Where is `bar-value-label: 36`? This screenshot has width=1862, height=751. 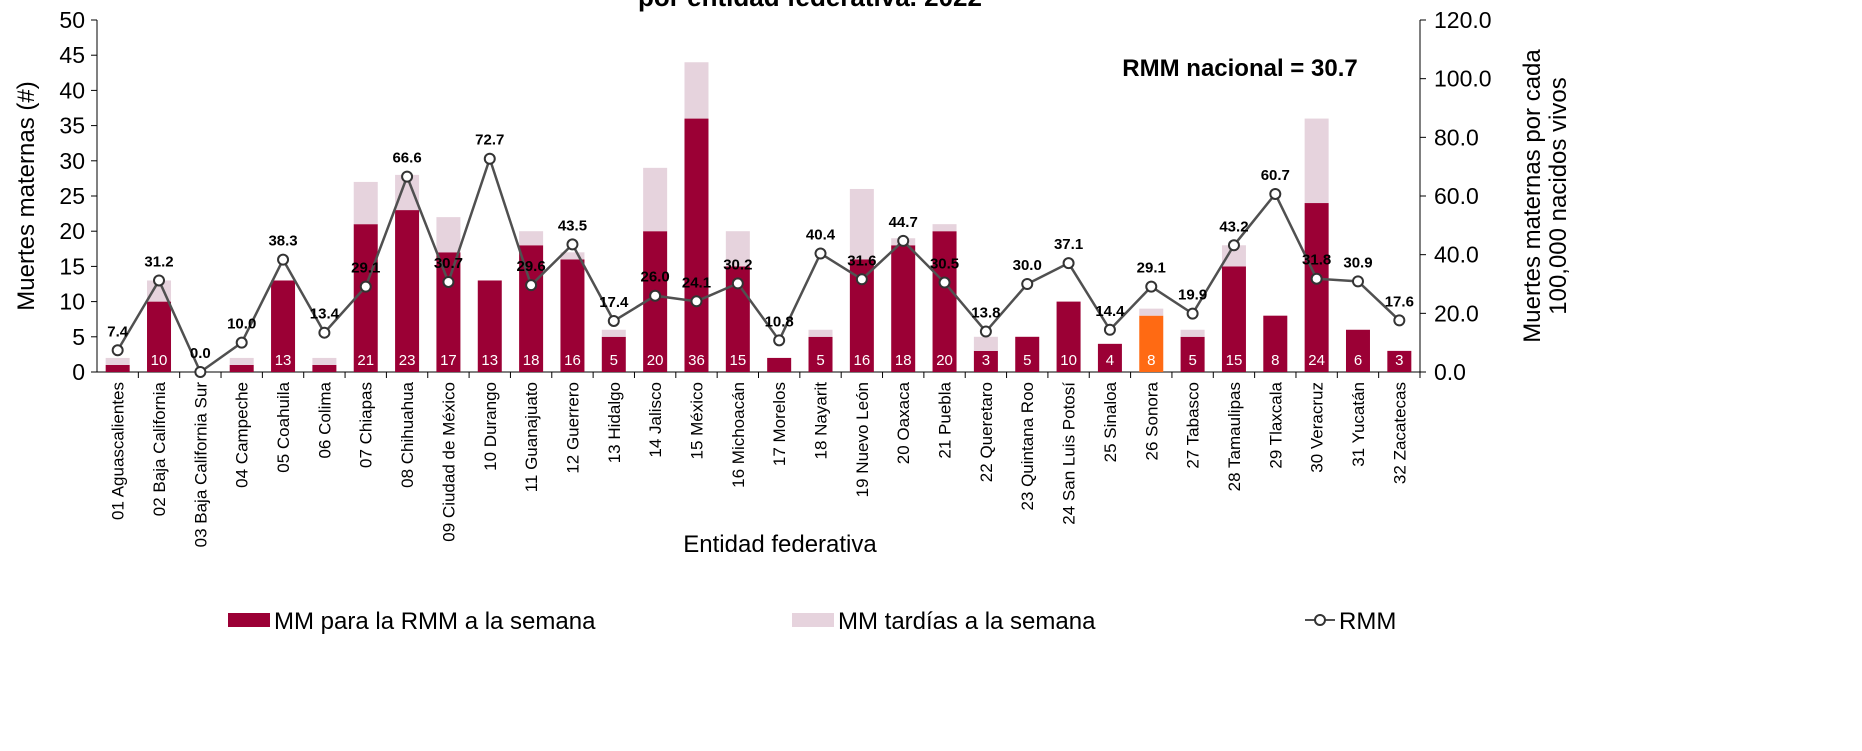
bar-value-label: 36 is located at coordinates (696, 360).